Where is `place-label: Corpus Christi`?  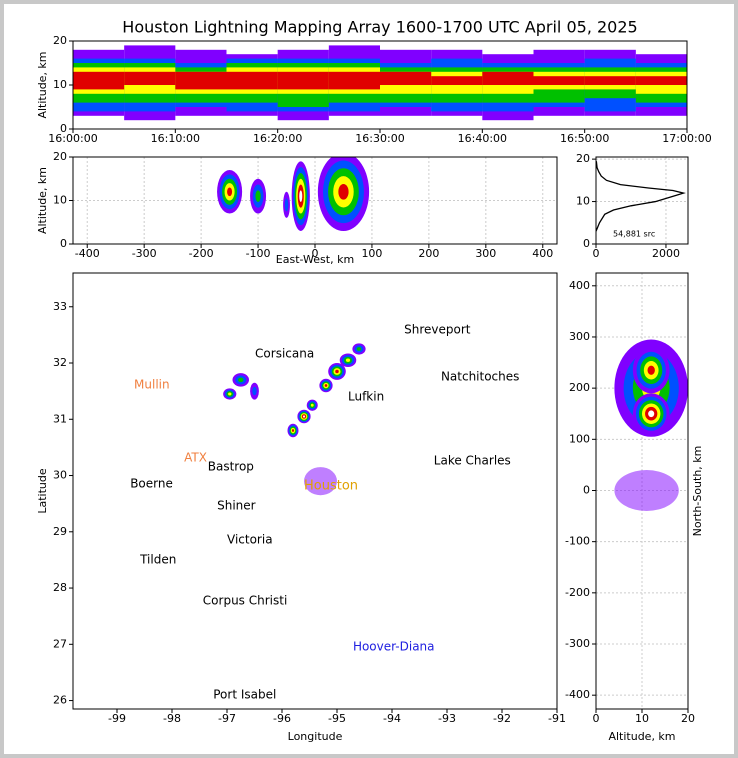
place-label: Corpus Christi is located at coordinates (245, 600).